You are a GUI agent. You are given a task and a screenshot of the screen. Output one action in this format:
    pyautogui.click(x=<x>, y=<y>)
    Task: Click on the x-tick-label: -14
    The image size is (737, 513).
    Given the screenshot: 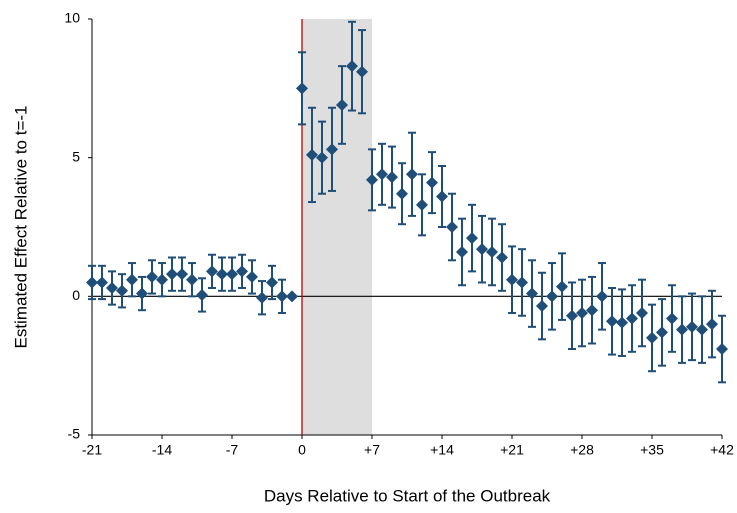 What is the action you would take?
    pyautogui.click(x=162, y=450)
    